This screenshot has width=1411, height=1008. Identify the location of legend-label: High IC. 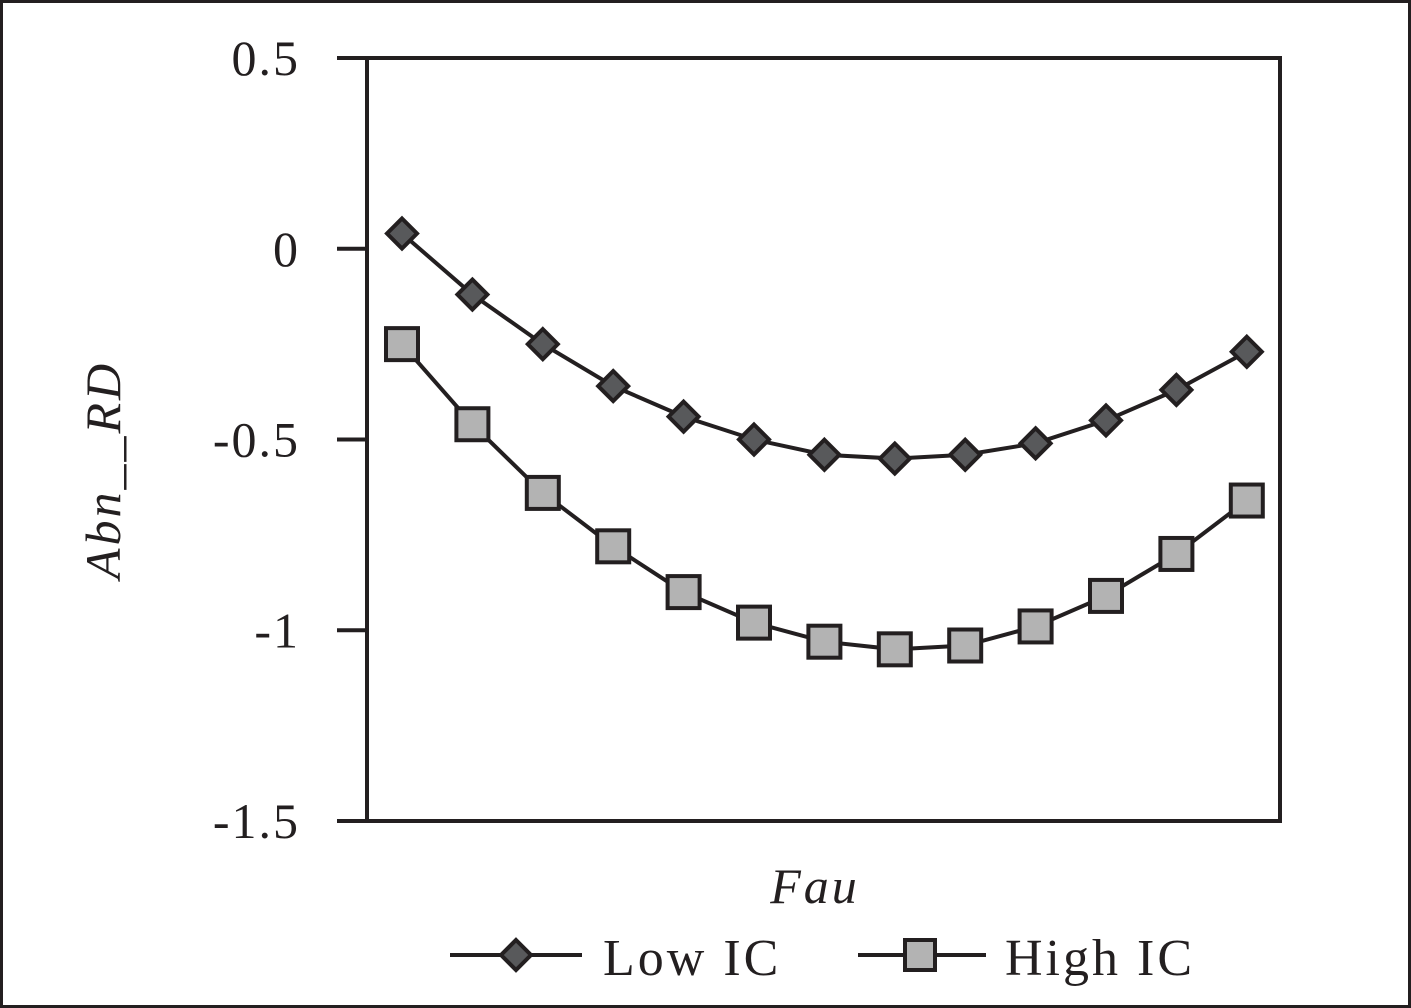
(1100, 958).